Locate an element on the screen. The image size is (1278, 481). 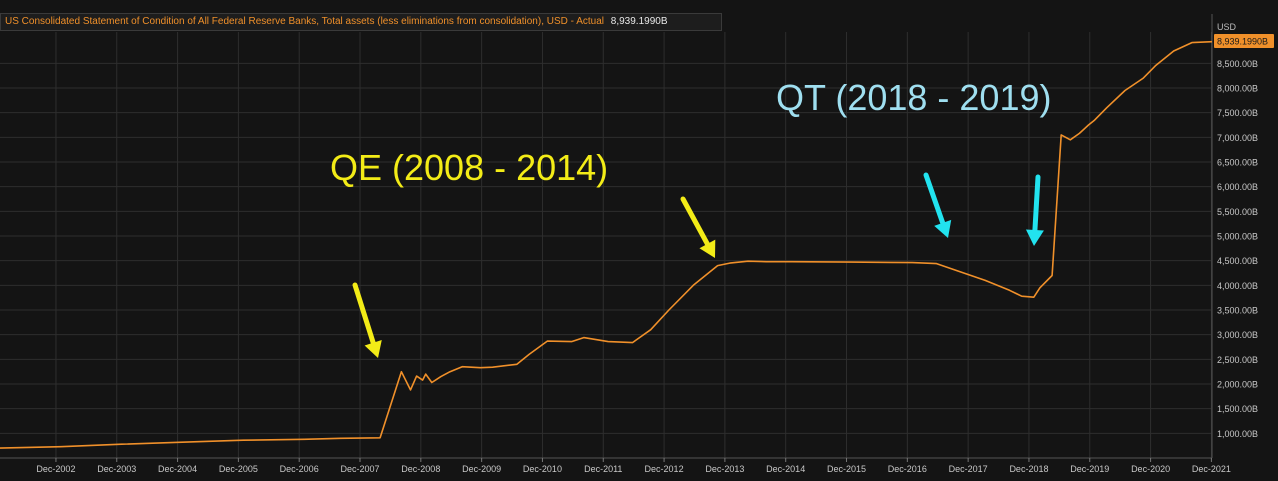
y-tick-label: 2,500.00B is located at coordinates (1237, 360).